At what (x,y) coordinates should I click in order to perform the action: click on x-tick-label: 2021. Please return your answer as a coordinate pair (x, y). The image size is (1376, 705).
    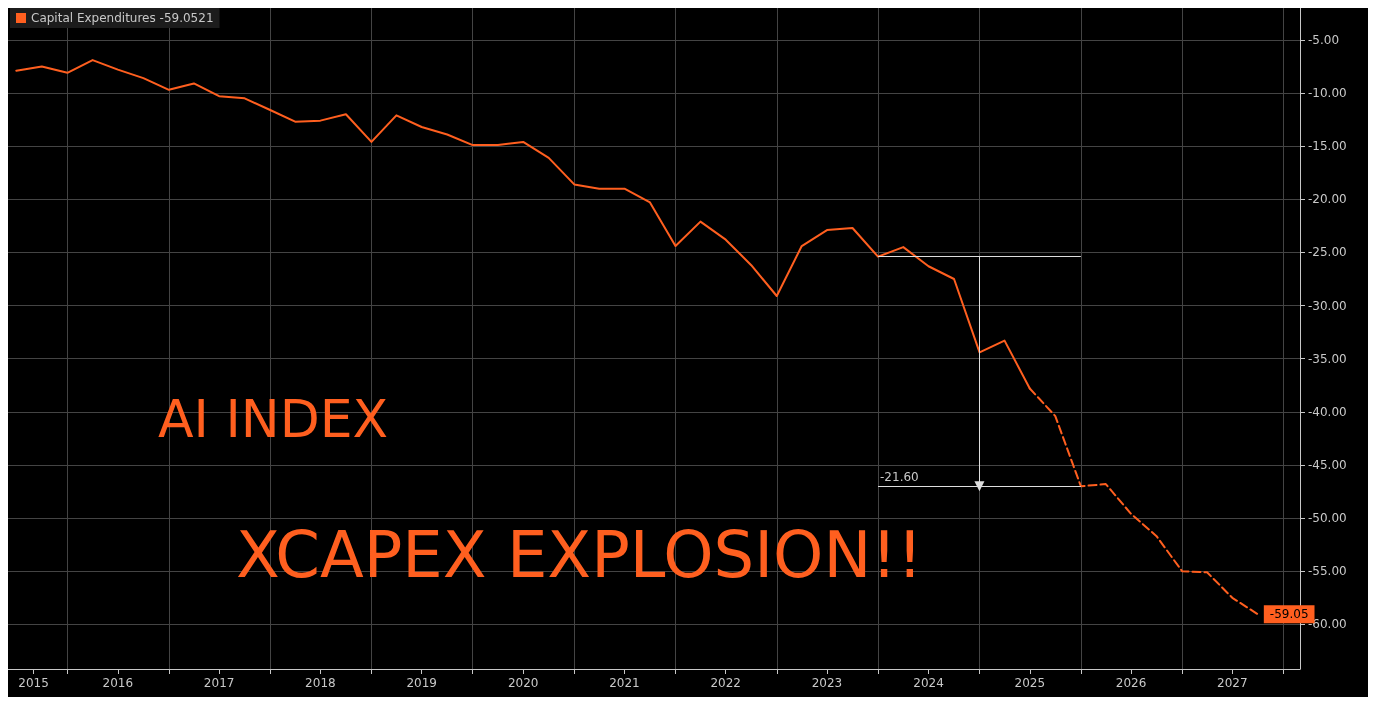
    Looking at the image, I should click on (624, 683).